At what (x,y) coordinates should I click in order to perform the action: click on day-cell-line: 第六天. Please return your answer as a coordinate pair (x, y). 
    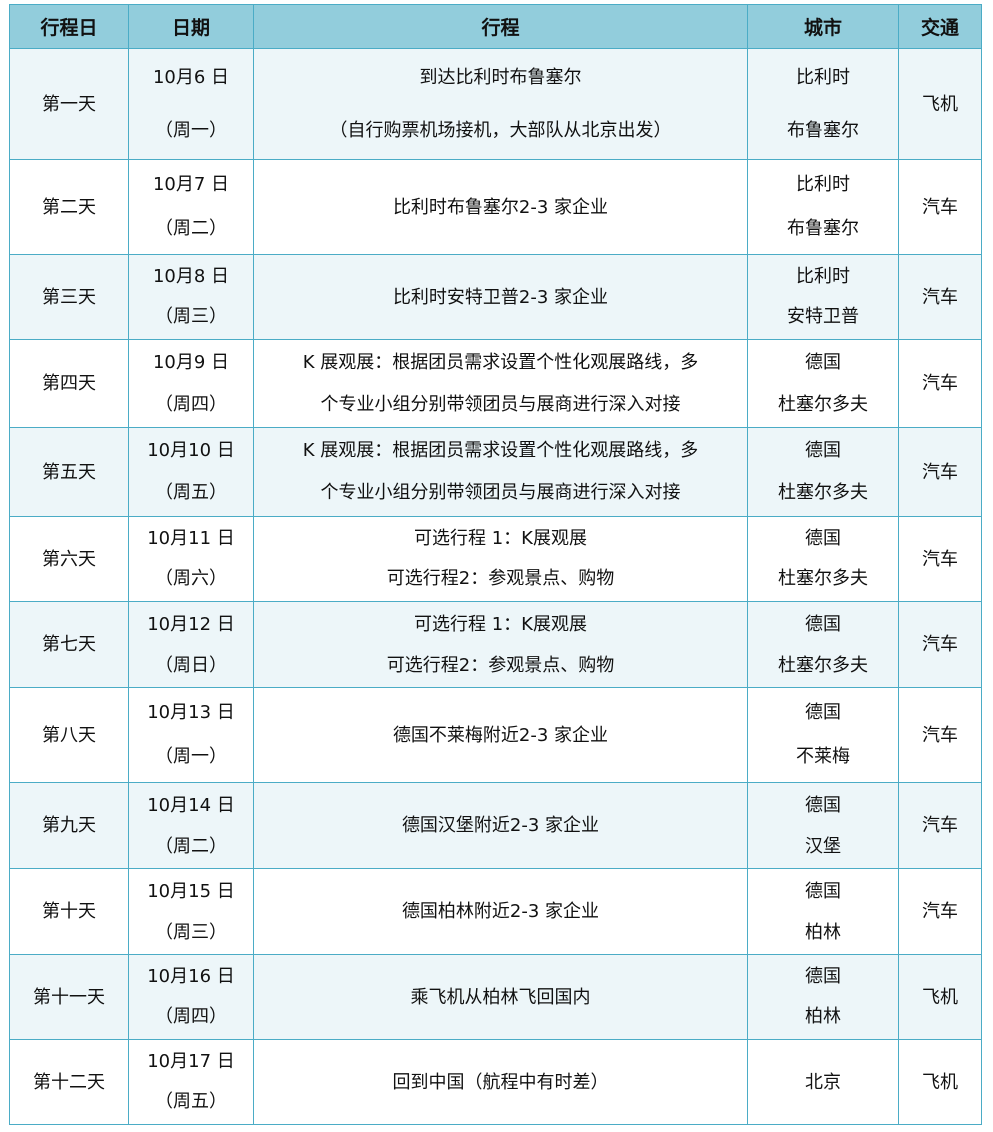
    Looking at the image, I should click on (69, 559).